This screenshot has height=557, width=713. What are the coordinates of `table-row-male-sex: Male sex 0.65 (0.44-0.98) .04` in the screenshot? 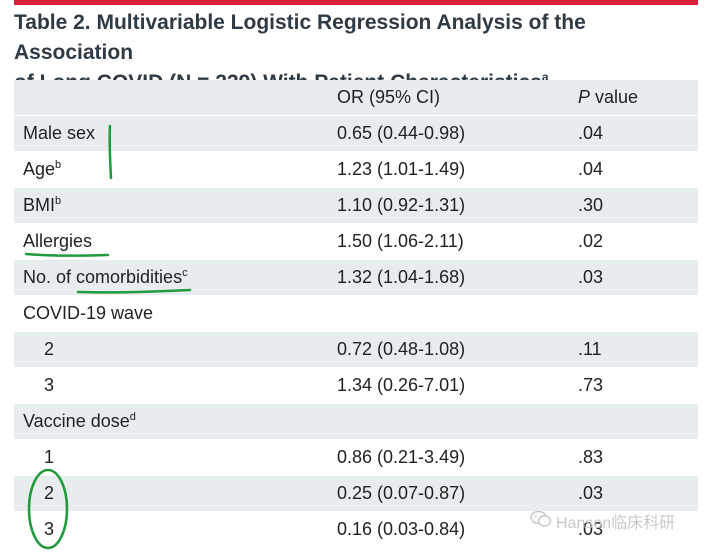 It's located at (356, 134).